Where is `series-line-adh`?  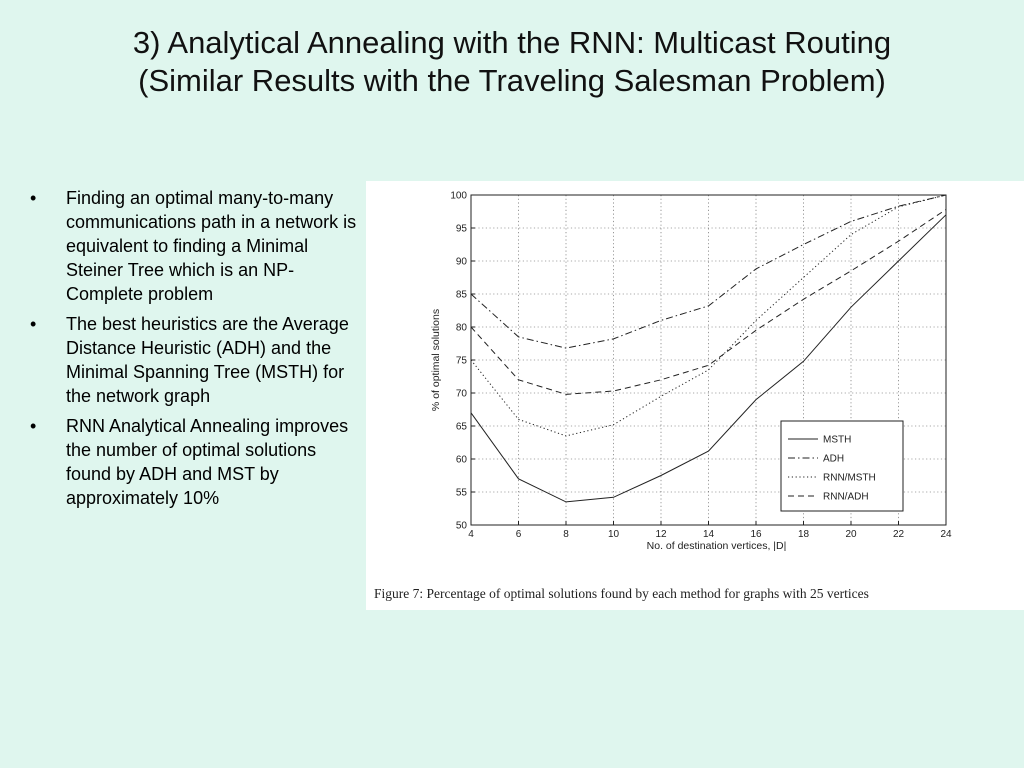
series-line-adh is located at coordinates (708, 271).